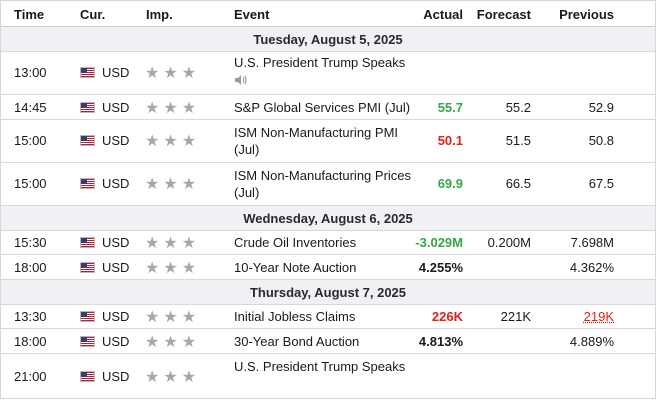 The width and height of the screenshot is (658, 401). I want to click on previous-value: 4.362%, so click(591, 267).